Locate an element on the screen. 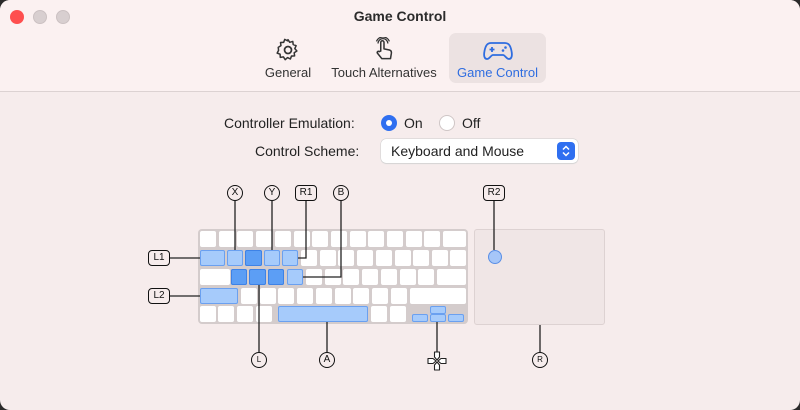 The image size is (800, 410). button-y-badge: Y is located at coordinates (272, 193).